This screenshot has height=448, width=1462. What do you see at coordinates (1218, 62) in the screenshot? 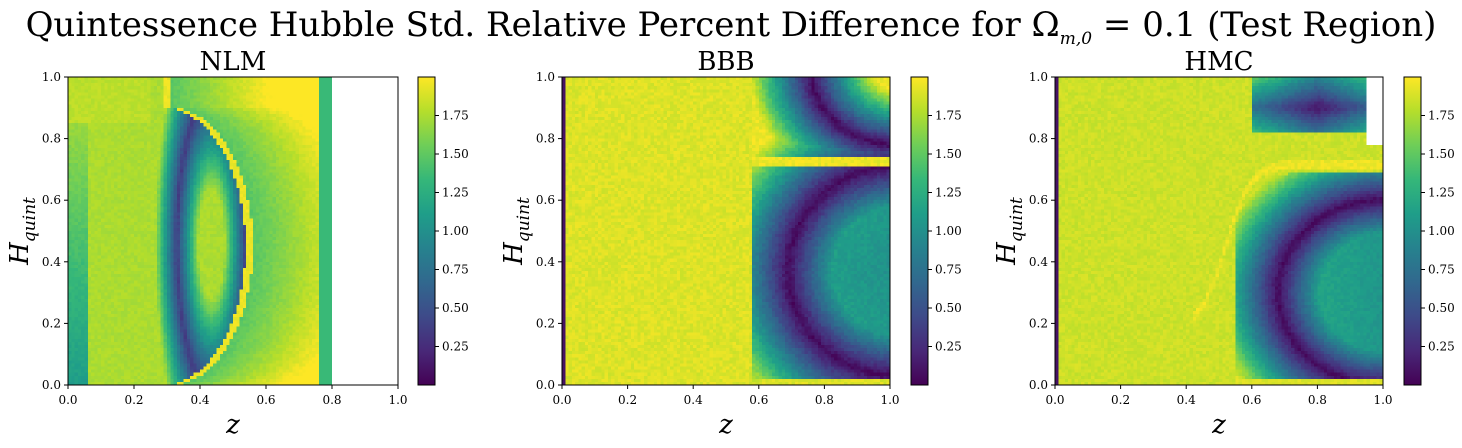
I see `panel-title: HMC` at bounding box center [1218, 62].